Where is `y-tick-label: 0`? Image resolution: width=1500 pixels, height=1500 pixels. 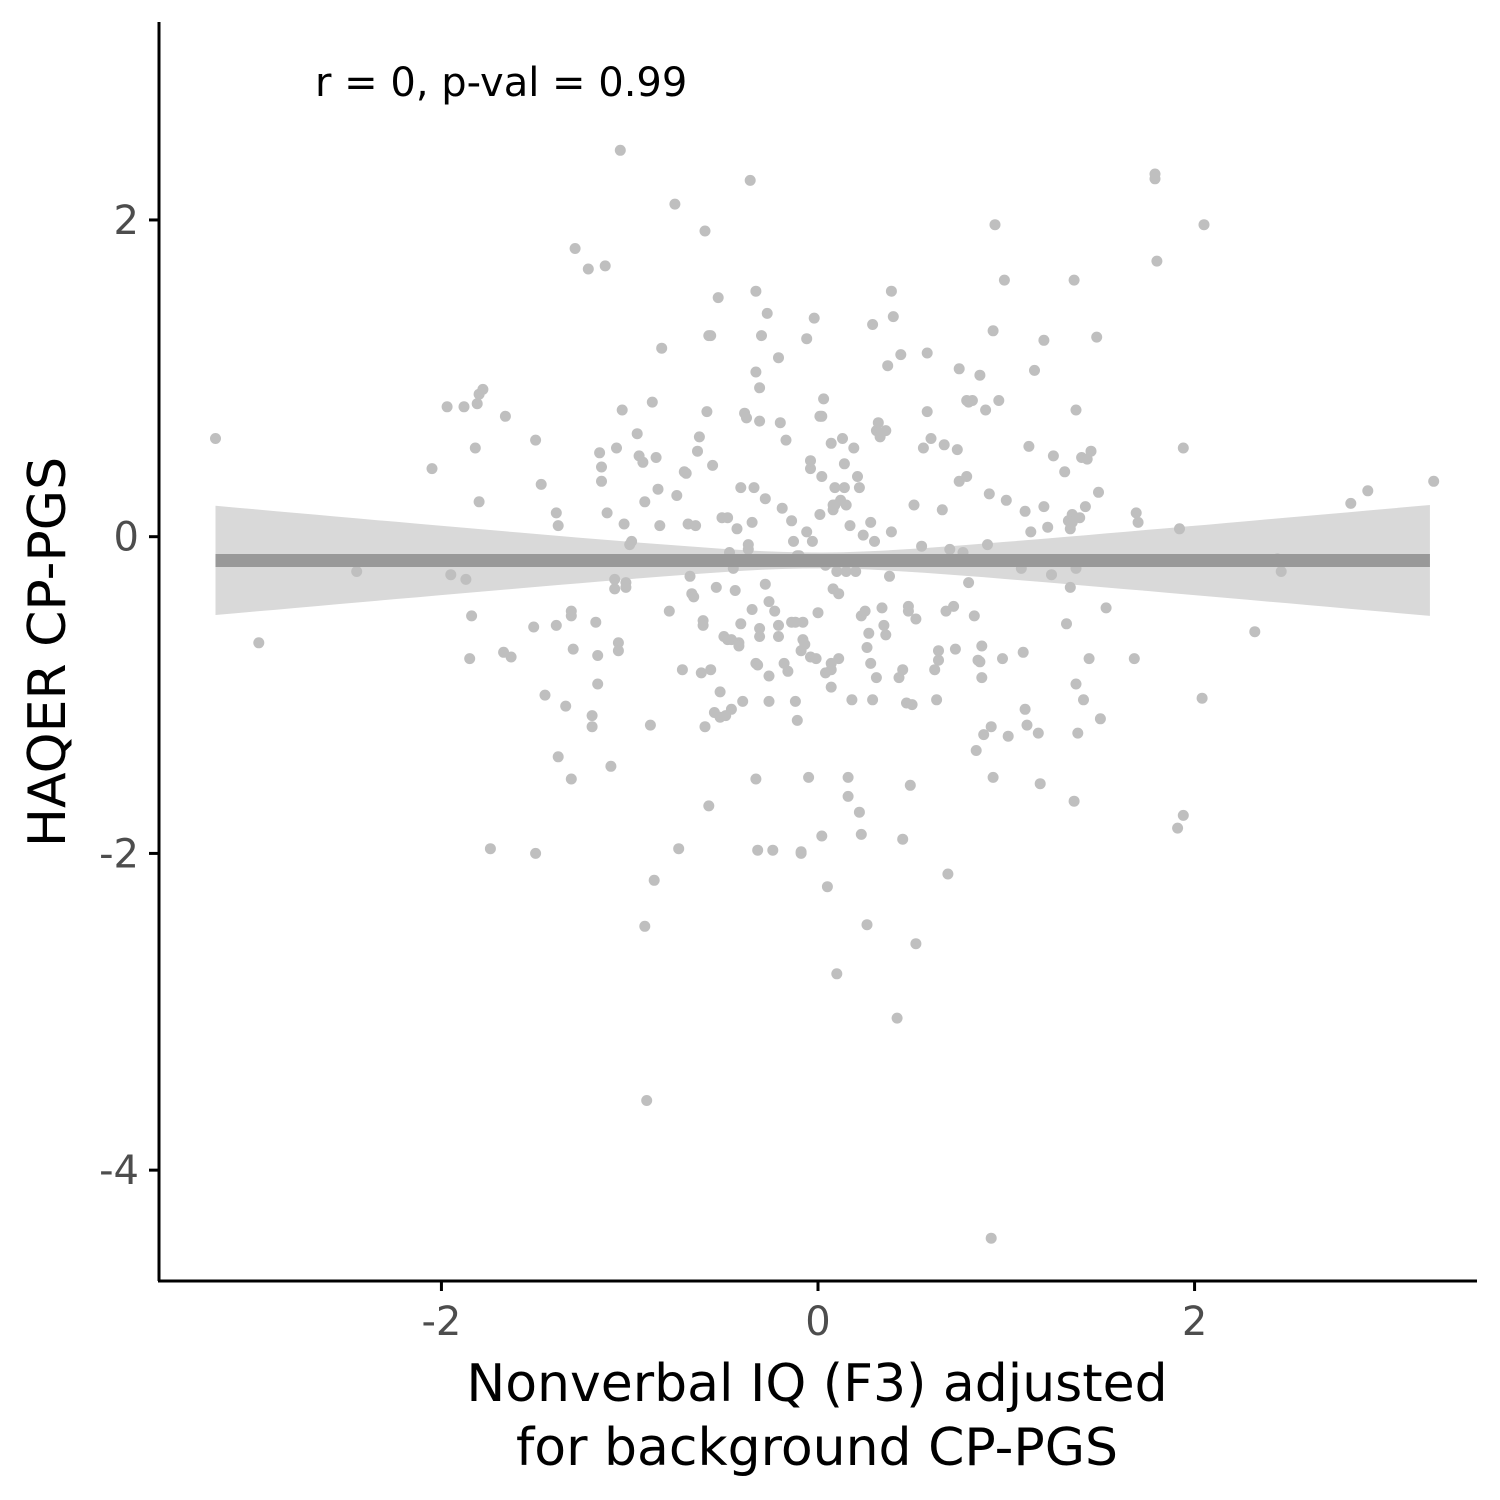
y-tick-label: 0 is located at coordinates (126, 538).